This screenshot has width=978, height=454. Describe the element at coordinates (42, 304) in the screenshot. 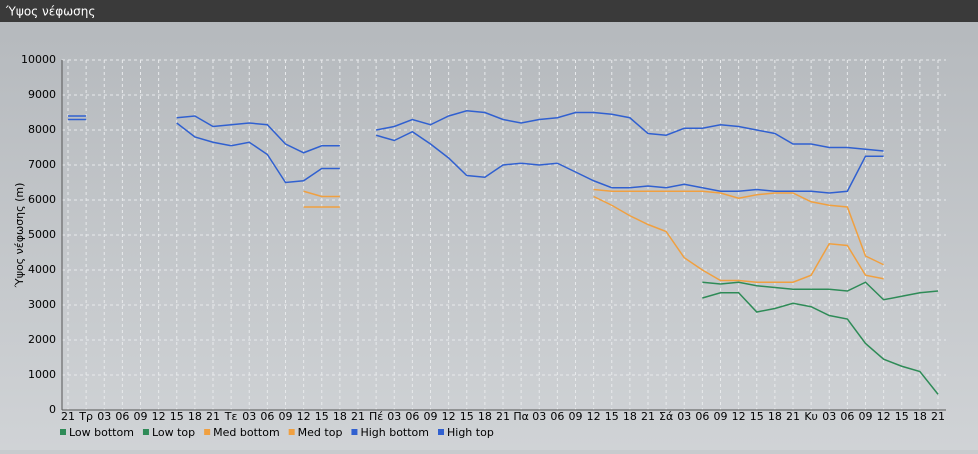

I see `y-tick-label: 3000` at that location.